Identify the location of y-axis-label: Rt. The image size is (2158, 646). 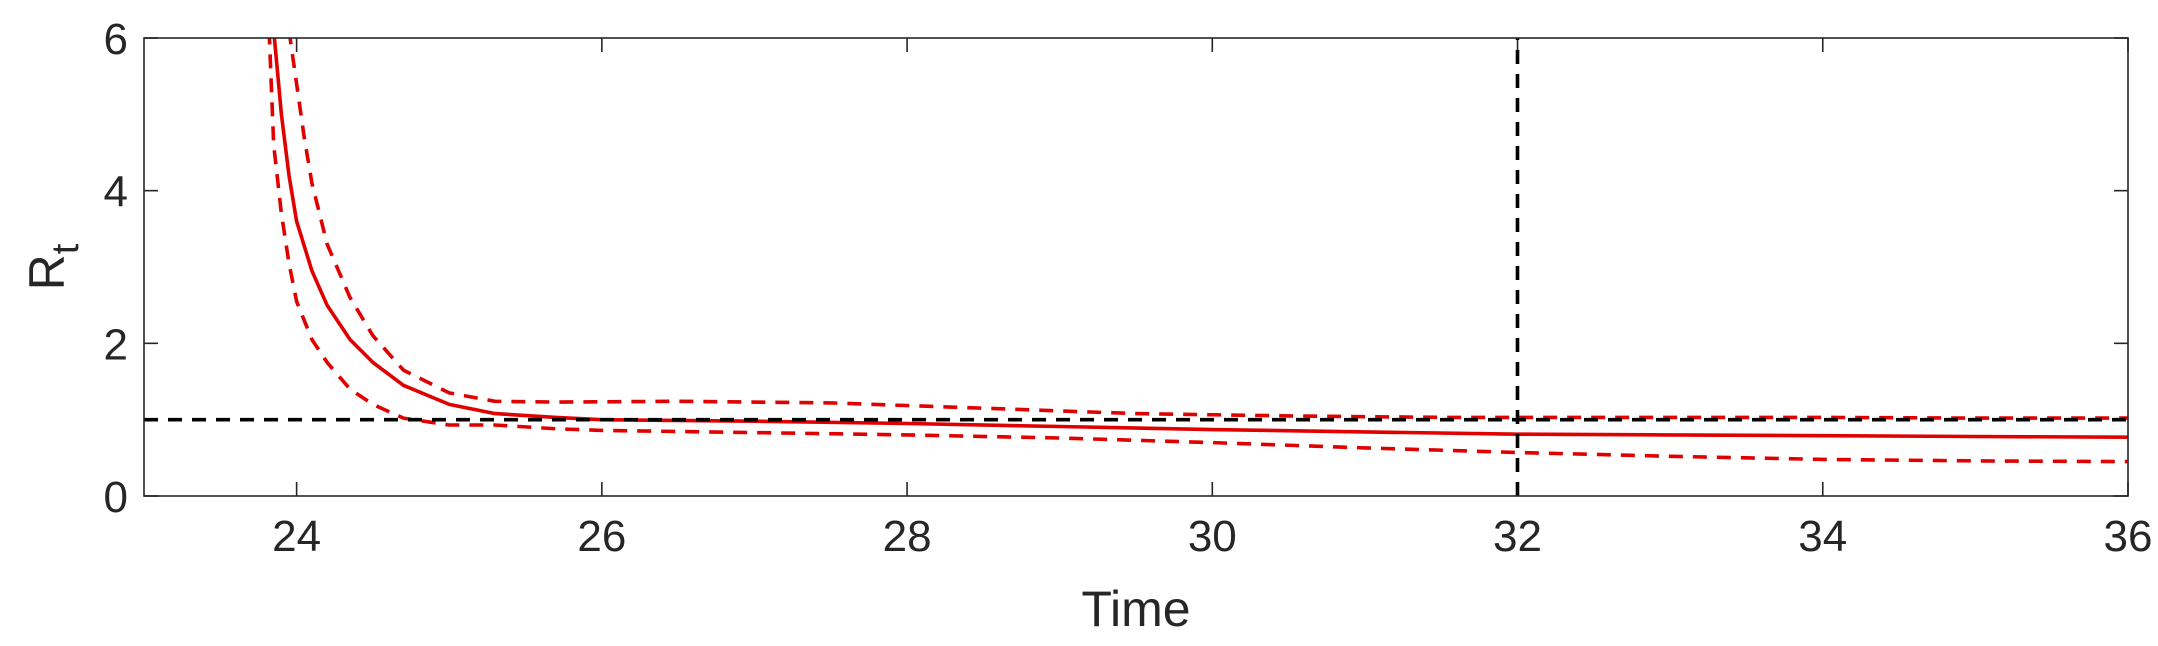
(53, 266).